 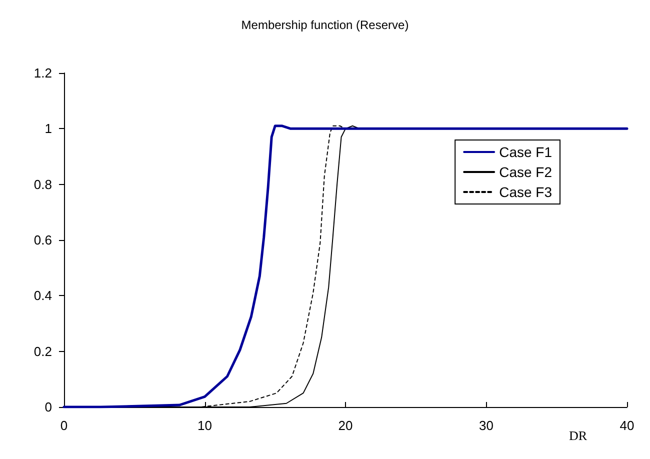 I want to click on chart-title: Membership function (Reserve), so click(x=325, y=25).